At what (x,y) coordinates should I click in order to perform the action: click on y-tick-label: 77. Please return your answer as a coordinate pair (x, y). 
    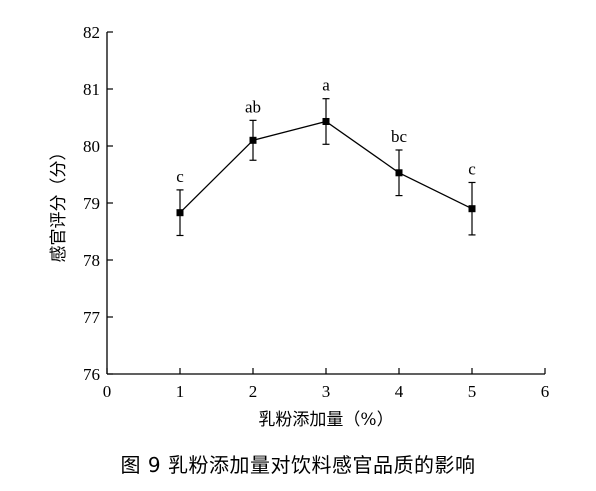
    Looking at the image, I should click on (92, 317).